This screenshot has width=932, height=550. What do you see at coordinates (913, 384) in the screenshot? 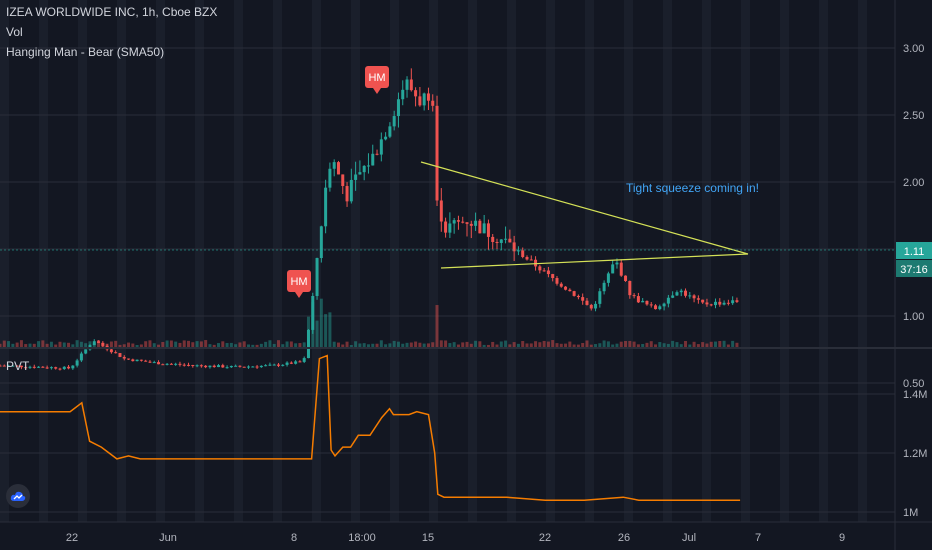
I see `price-tick-label: 0.50` at bounding box center [913, 384].